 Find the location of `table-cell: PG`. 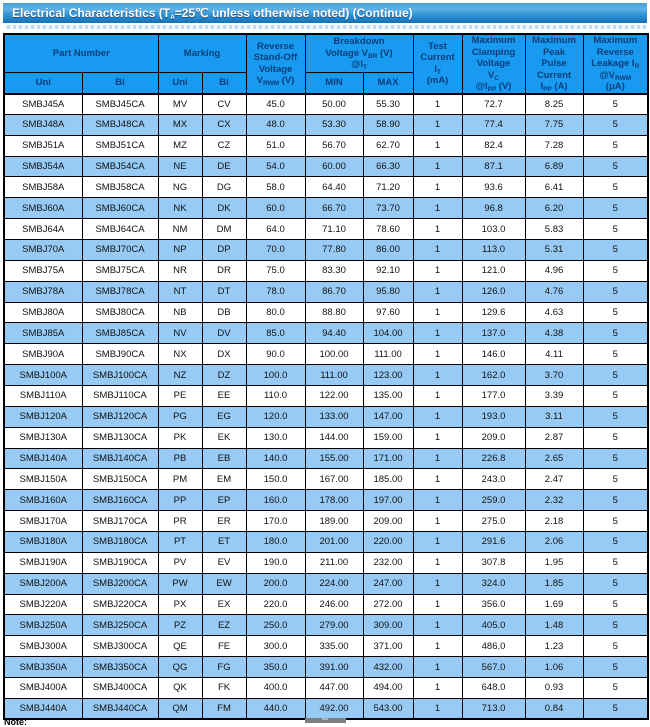

table-cell: PG is located at coordinates (180, 416).